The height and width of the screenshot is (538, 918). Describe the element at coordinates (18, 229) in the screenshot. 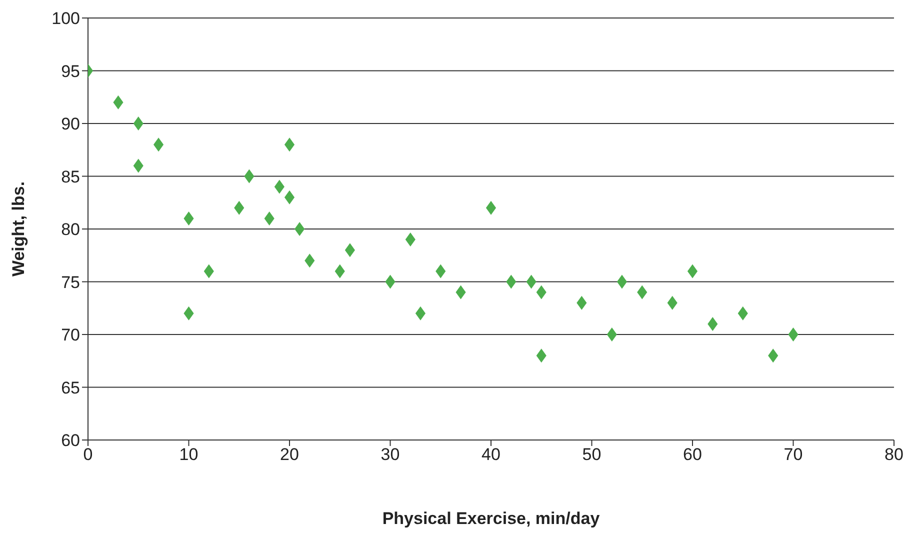

I see `y-axis-title: Weight, lbs.` at that location.